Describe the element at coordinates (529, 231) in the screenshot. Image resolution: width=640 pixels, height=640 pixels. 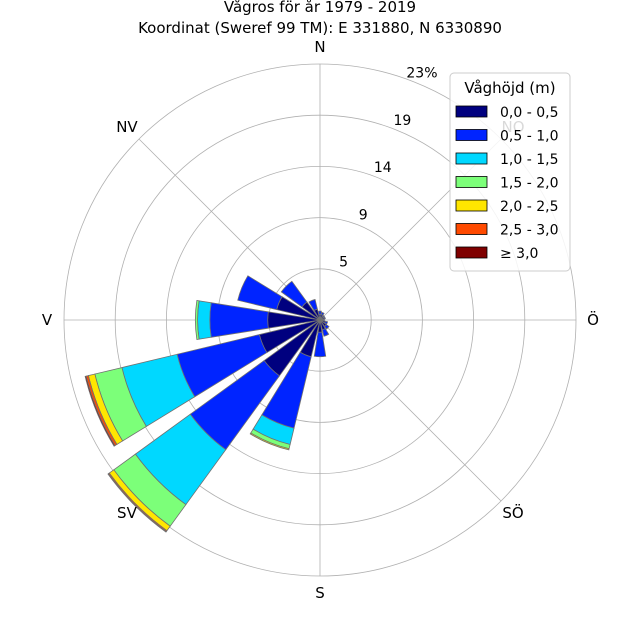
I see `legend-label: 2,5 - 3,0` at that location.